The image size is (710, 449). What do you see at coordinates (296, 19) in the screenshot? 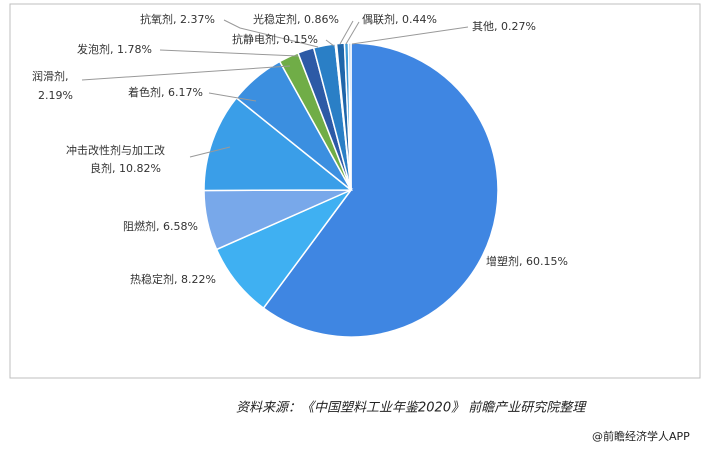
I see `slice-label: 光稳定剂, 0.86%` at bounding box center [296, 19].